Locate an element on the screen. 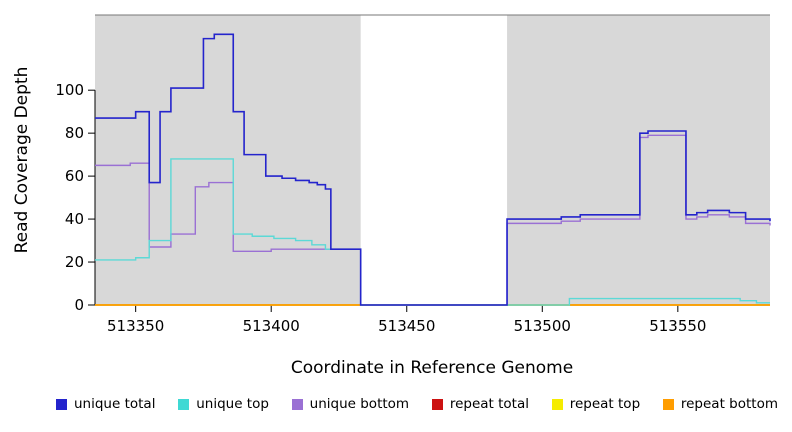 This screenshot has height=432, width=792. legend-item-unique-bottom: unique bottom is located at coordinates (350, 404).